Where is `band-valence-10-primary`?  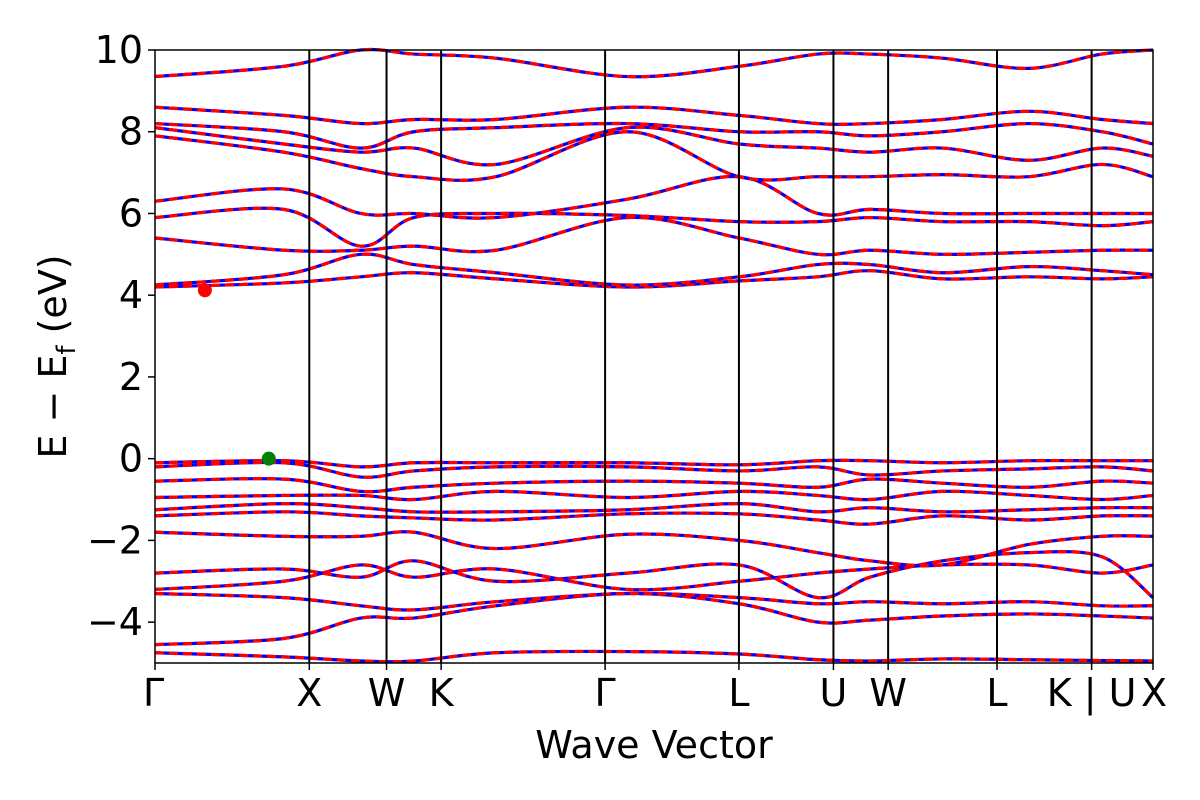 band-valence-10-primary is located at coordinates (654, 485).